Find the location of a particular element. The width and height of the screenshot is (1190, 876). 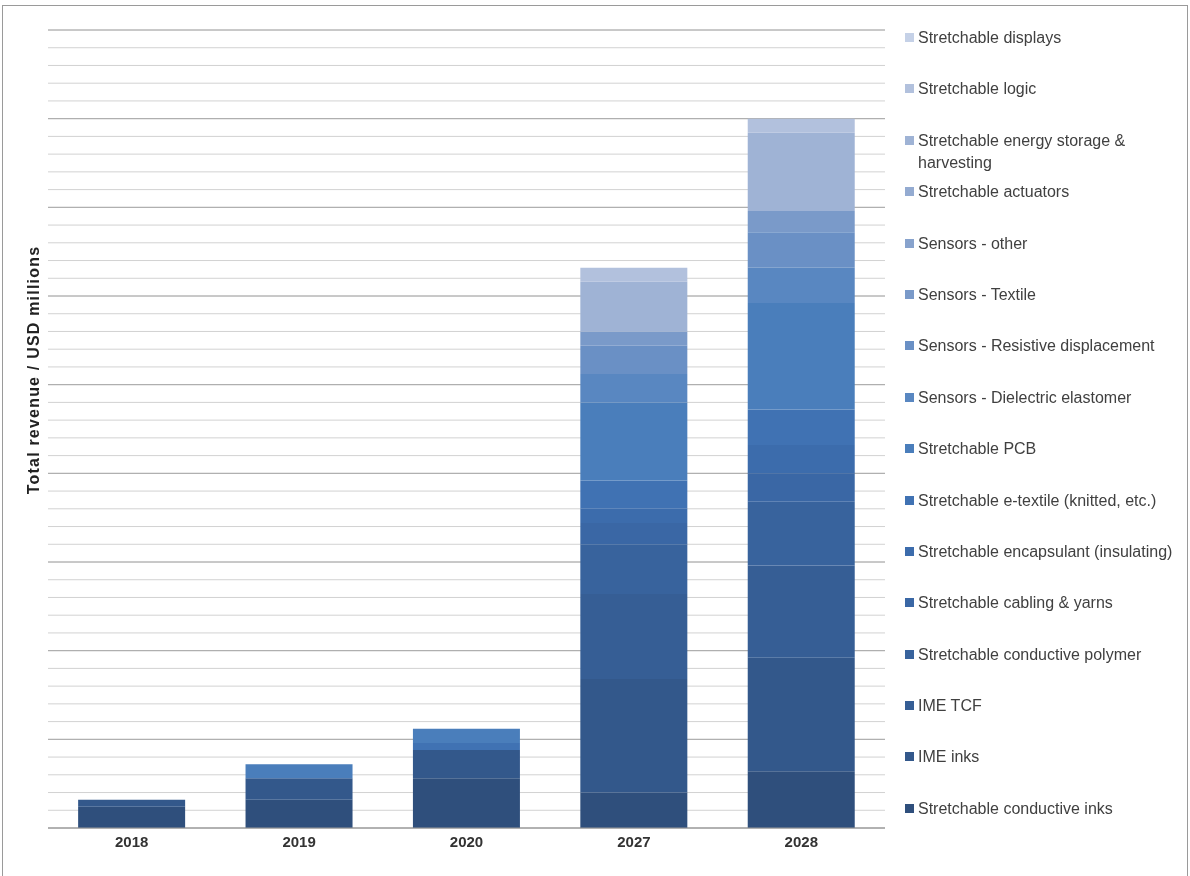

legend-label: Stretchable conductive polymer is located at coordinates (1030, 654).